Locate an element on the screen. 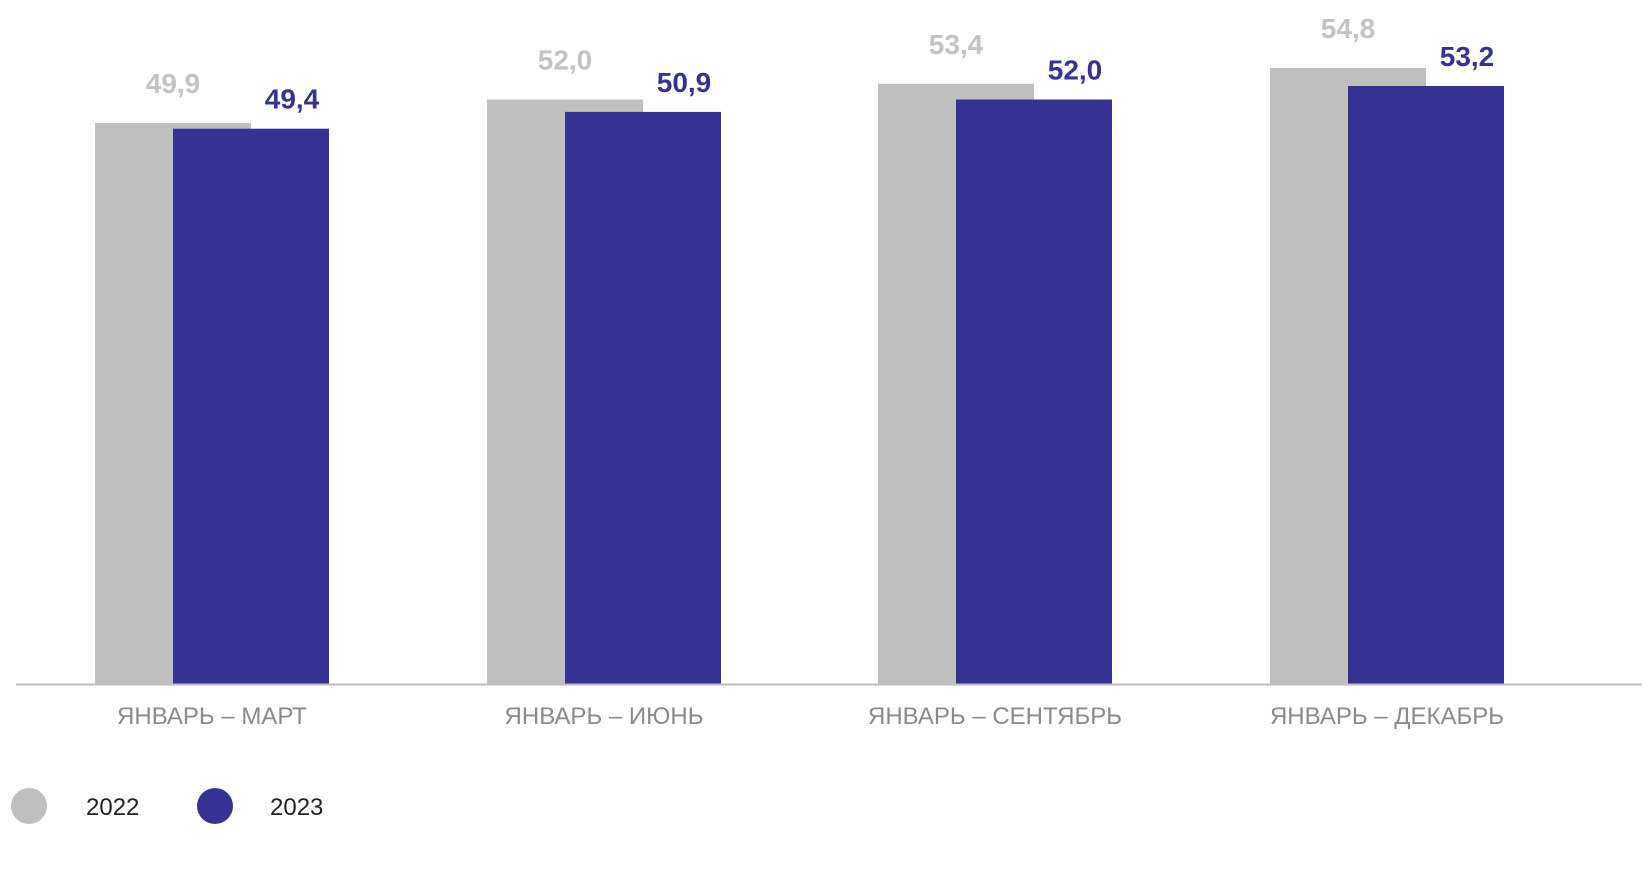 The height and width of the screenshot is (870, 1642). value-label-2022-2: 52,0 is located at coordinates (565, 60).